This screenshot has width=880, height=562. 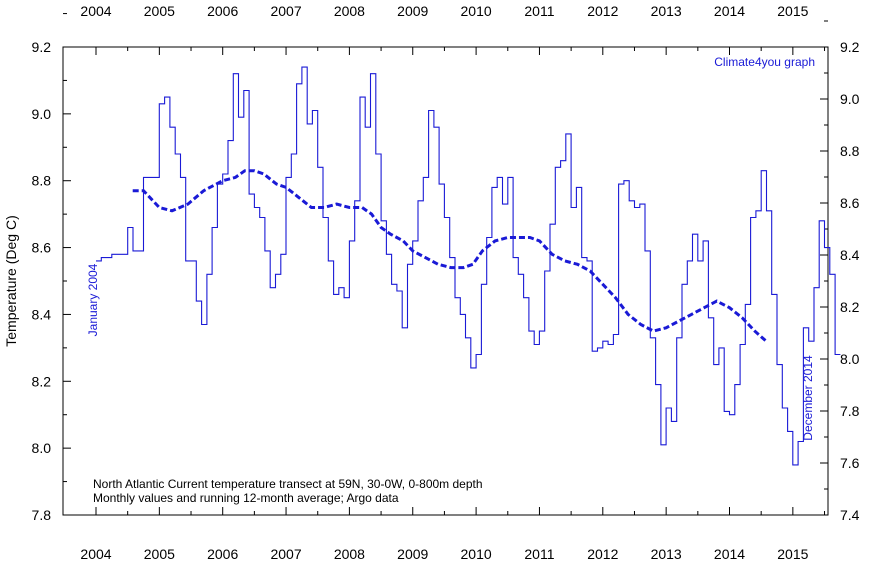 What do you see at coordinates (42, 515) in the screenshot?
I see `y-tick-label-left: 7.8` at bounding box center [42, 515].